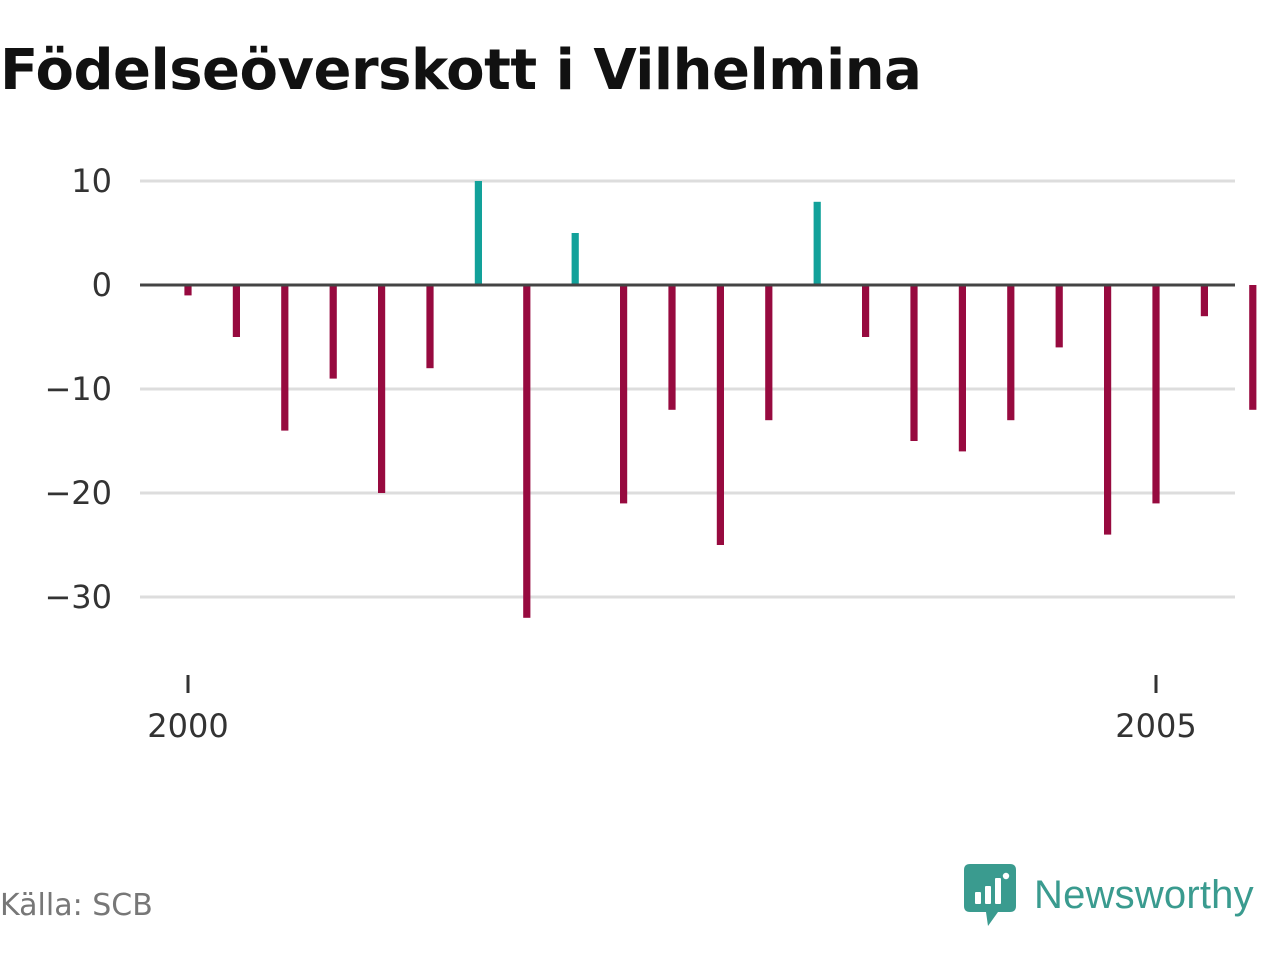 This screenshot has width=1280, height=960. Describe the element at coordinates (187, 726) in the screenshot. I see `x-tick-label: 2000` at that location.